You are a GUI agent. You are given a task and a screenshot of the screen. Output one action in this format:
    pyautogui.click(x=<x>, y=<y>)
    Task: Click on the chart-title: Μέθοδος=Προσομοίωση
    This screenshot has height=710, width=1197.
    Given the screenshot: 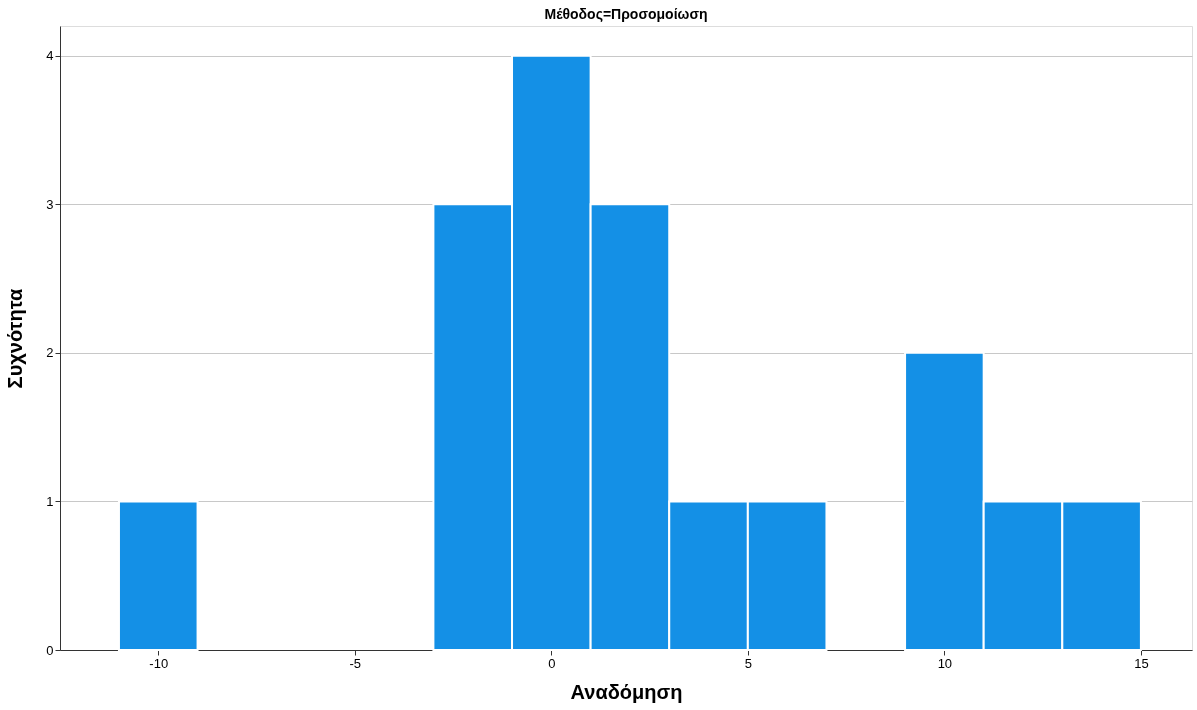 What is the action you would take?
    pyautogui.click(x=626, y=14)
    